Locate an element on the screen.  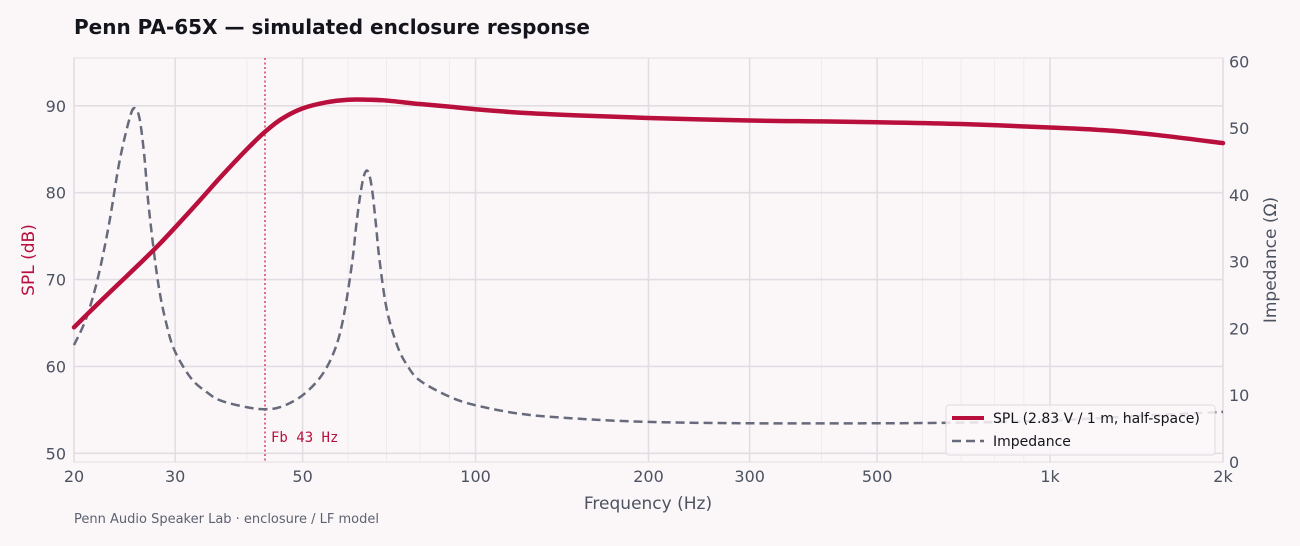
y-axis-label: SPL (dB) is located at coordinates (29, 260).